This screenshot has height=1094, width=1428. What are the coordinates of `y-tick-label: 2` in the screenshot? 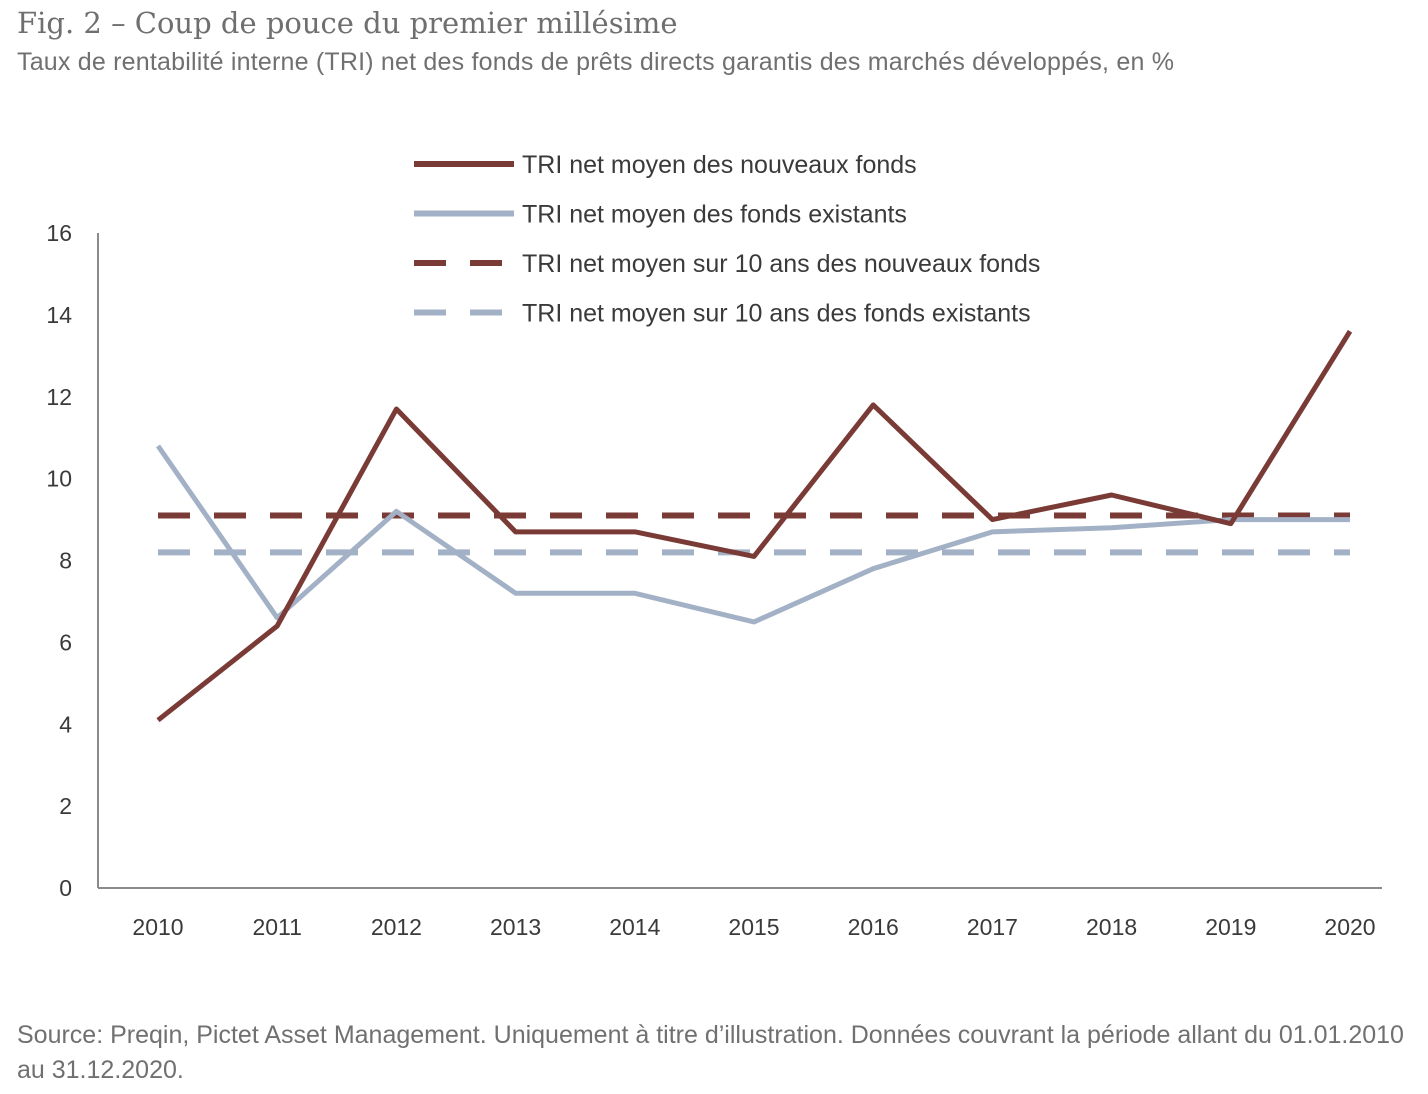 It's located at (65, 806).